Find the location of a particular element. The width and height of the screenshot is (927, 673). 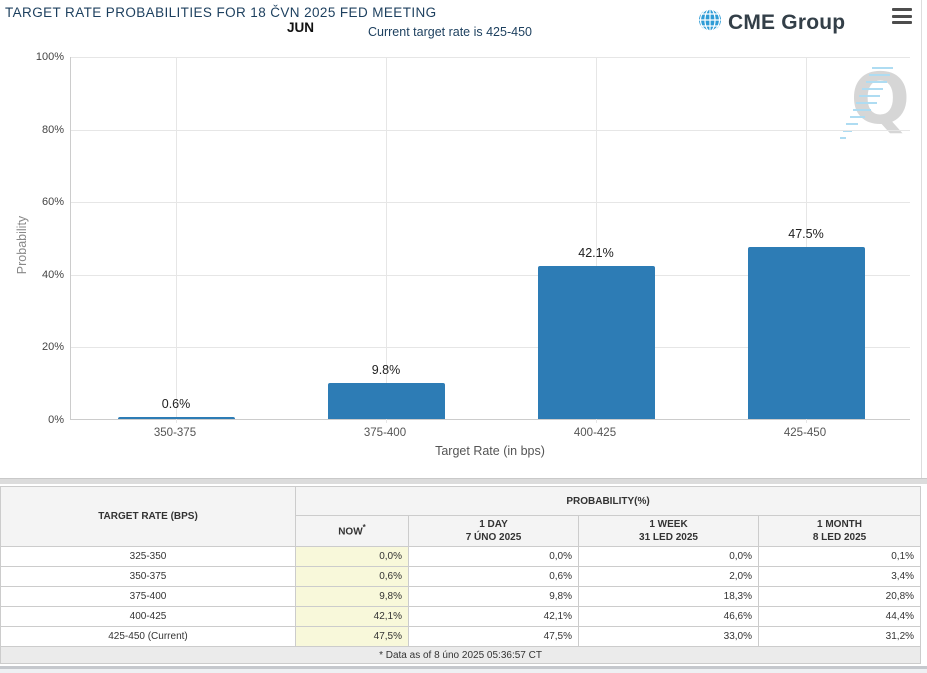

now-probability-cell: 47,5% is located at coordinates (352, 636).